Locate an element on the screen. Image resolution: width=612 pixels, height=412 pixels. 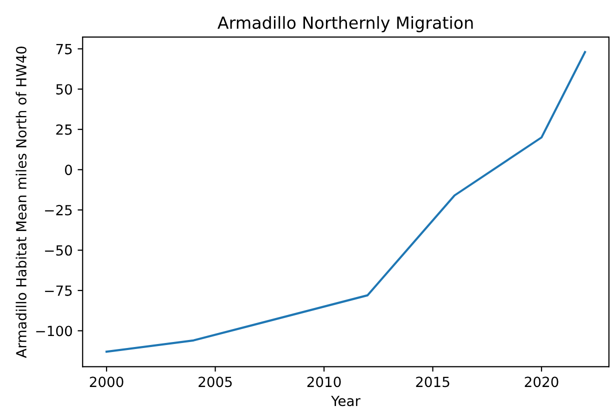
y-tick-label: 25 is located at coordinates (64, 129).